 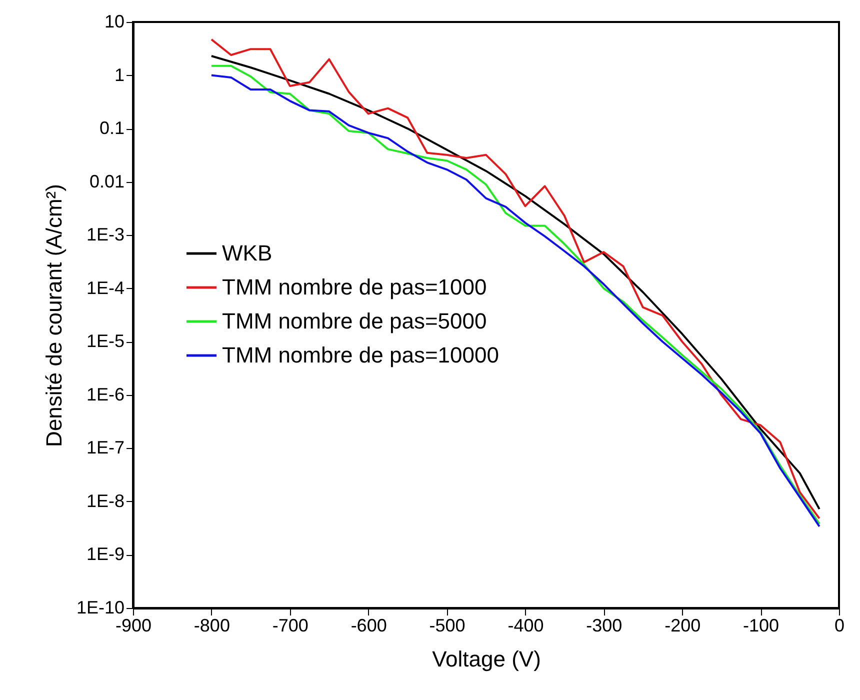 I want to click on x-tick-label: -200, so click(x=682, y=626).